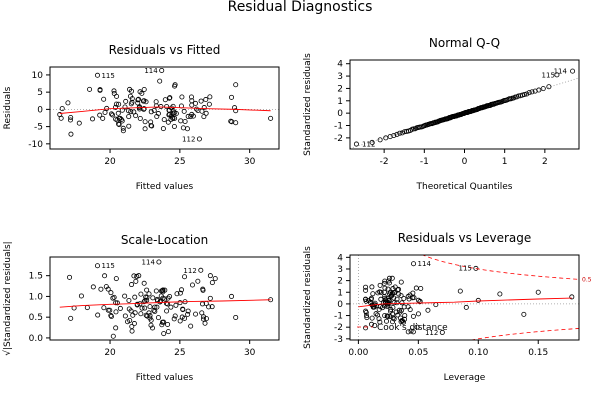 Image resolution: width=599 pixels, height=400 pixels. Describe the element at coordinates (340, 102) in the screenshot. I see `y-tick-label: 1` at that location.